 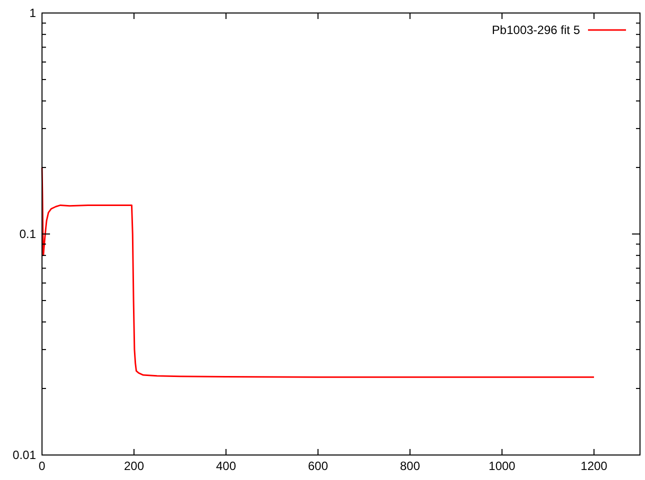 I want to click on x-tick-label: 200, so click(x=134, y=466).